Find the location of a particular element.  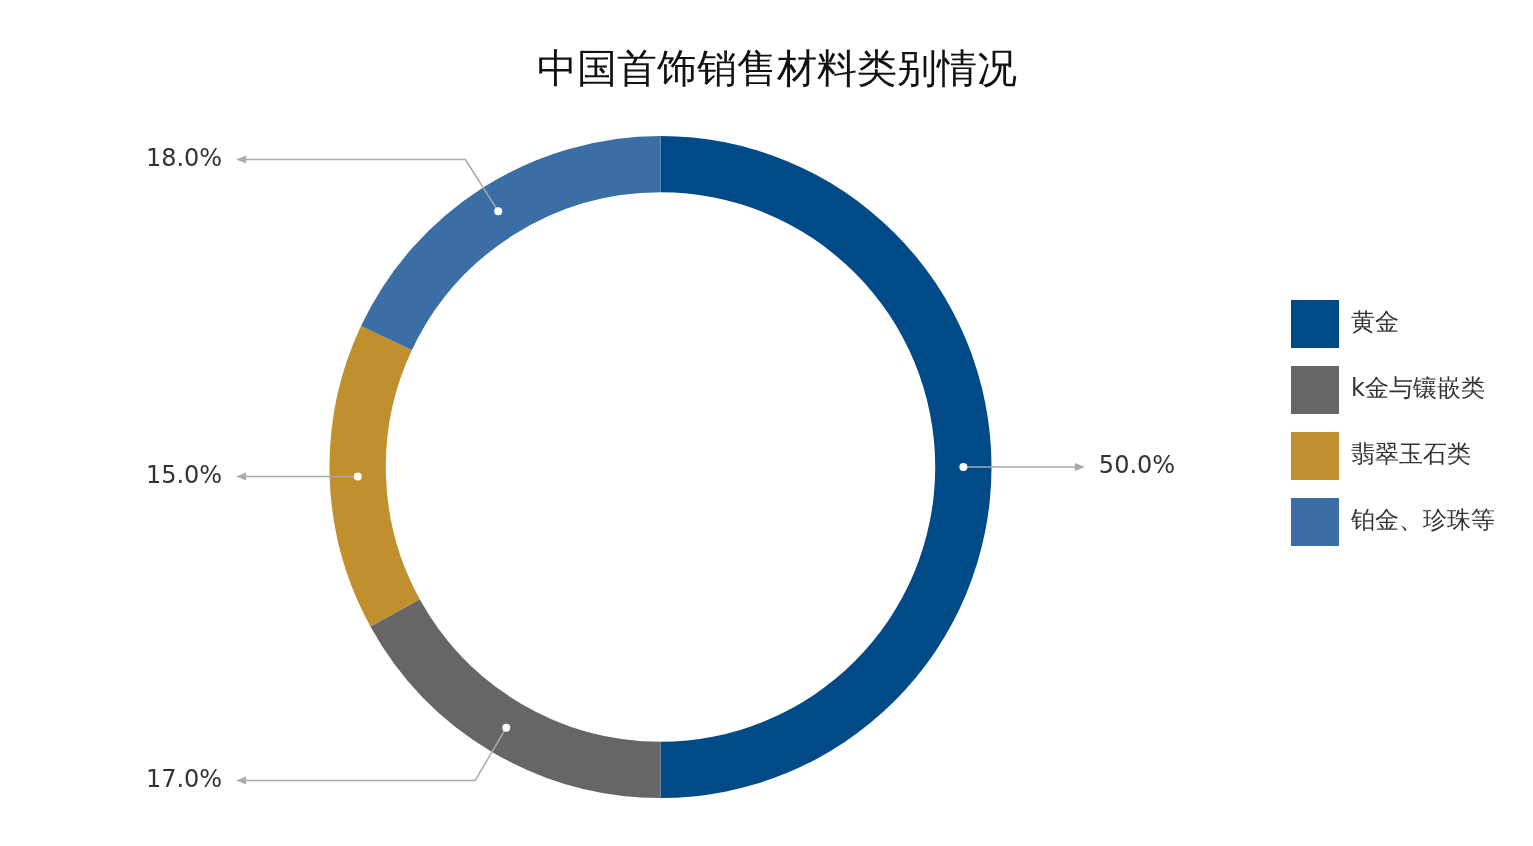

chart-title: 中国首饰销售材料类别情况 is located at coordinates (776, 68).